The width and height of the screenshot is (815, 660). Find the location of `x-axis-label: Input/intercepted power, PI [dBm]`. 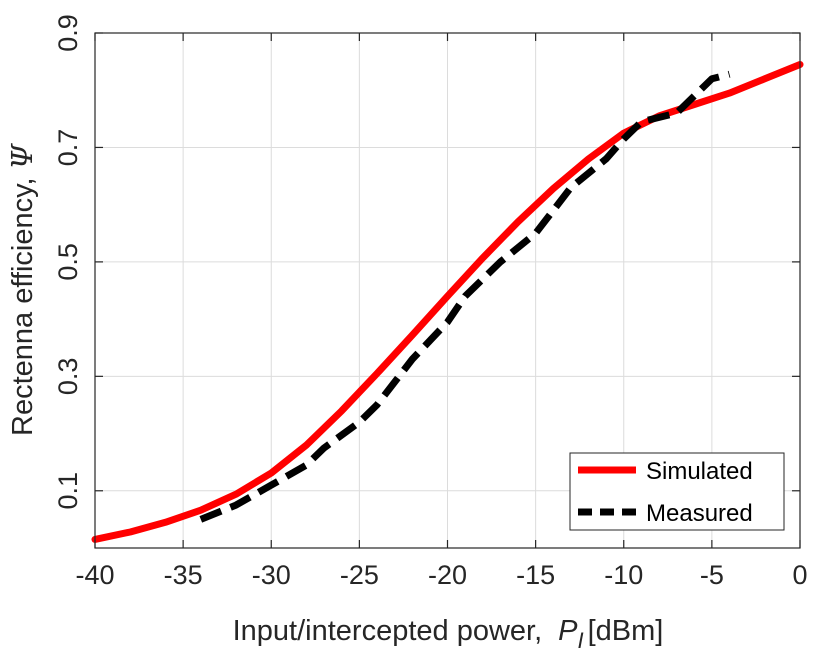

x-axis-label: Input/intercepted power, PI [dBm] is located at coordinates (448, 634).